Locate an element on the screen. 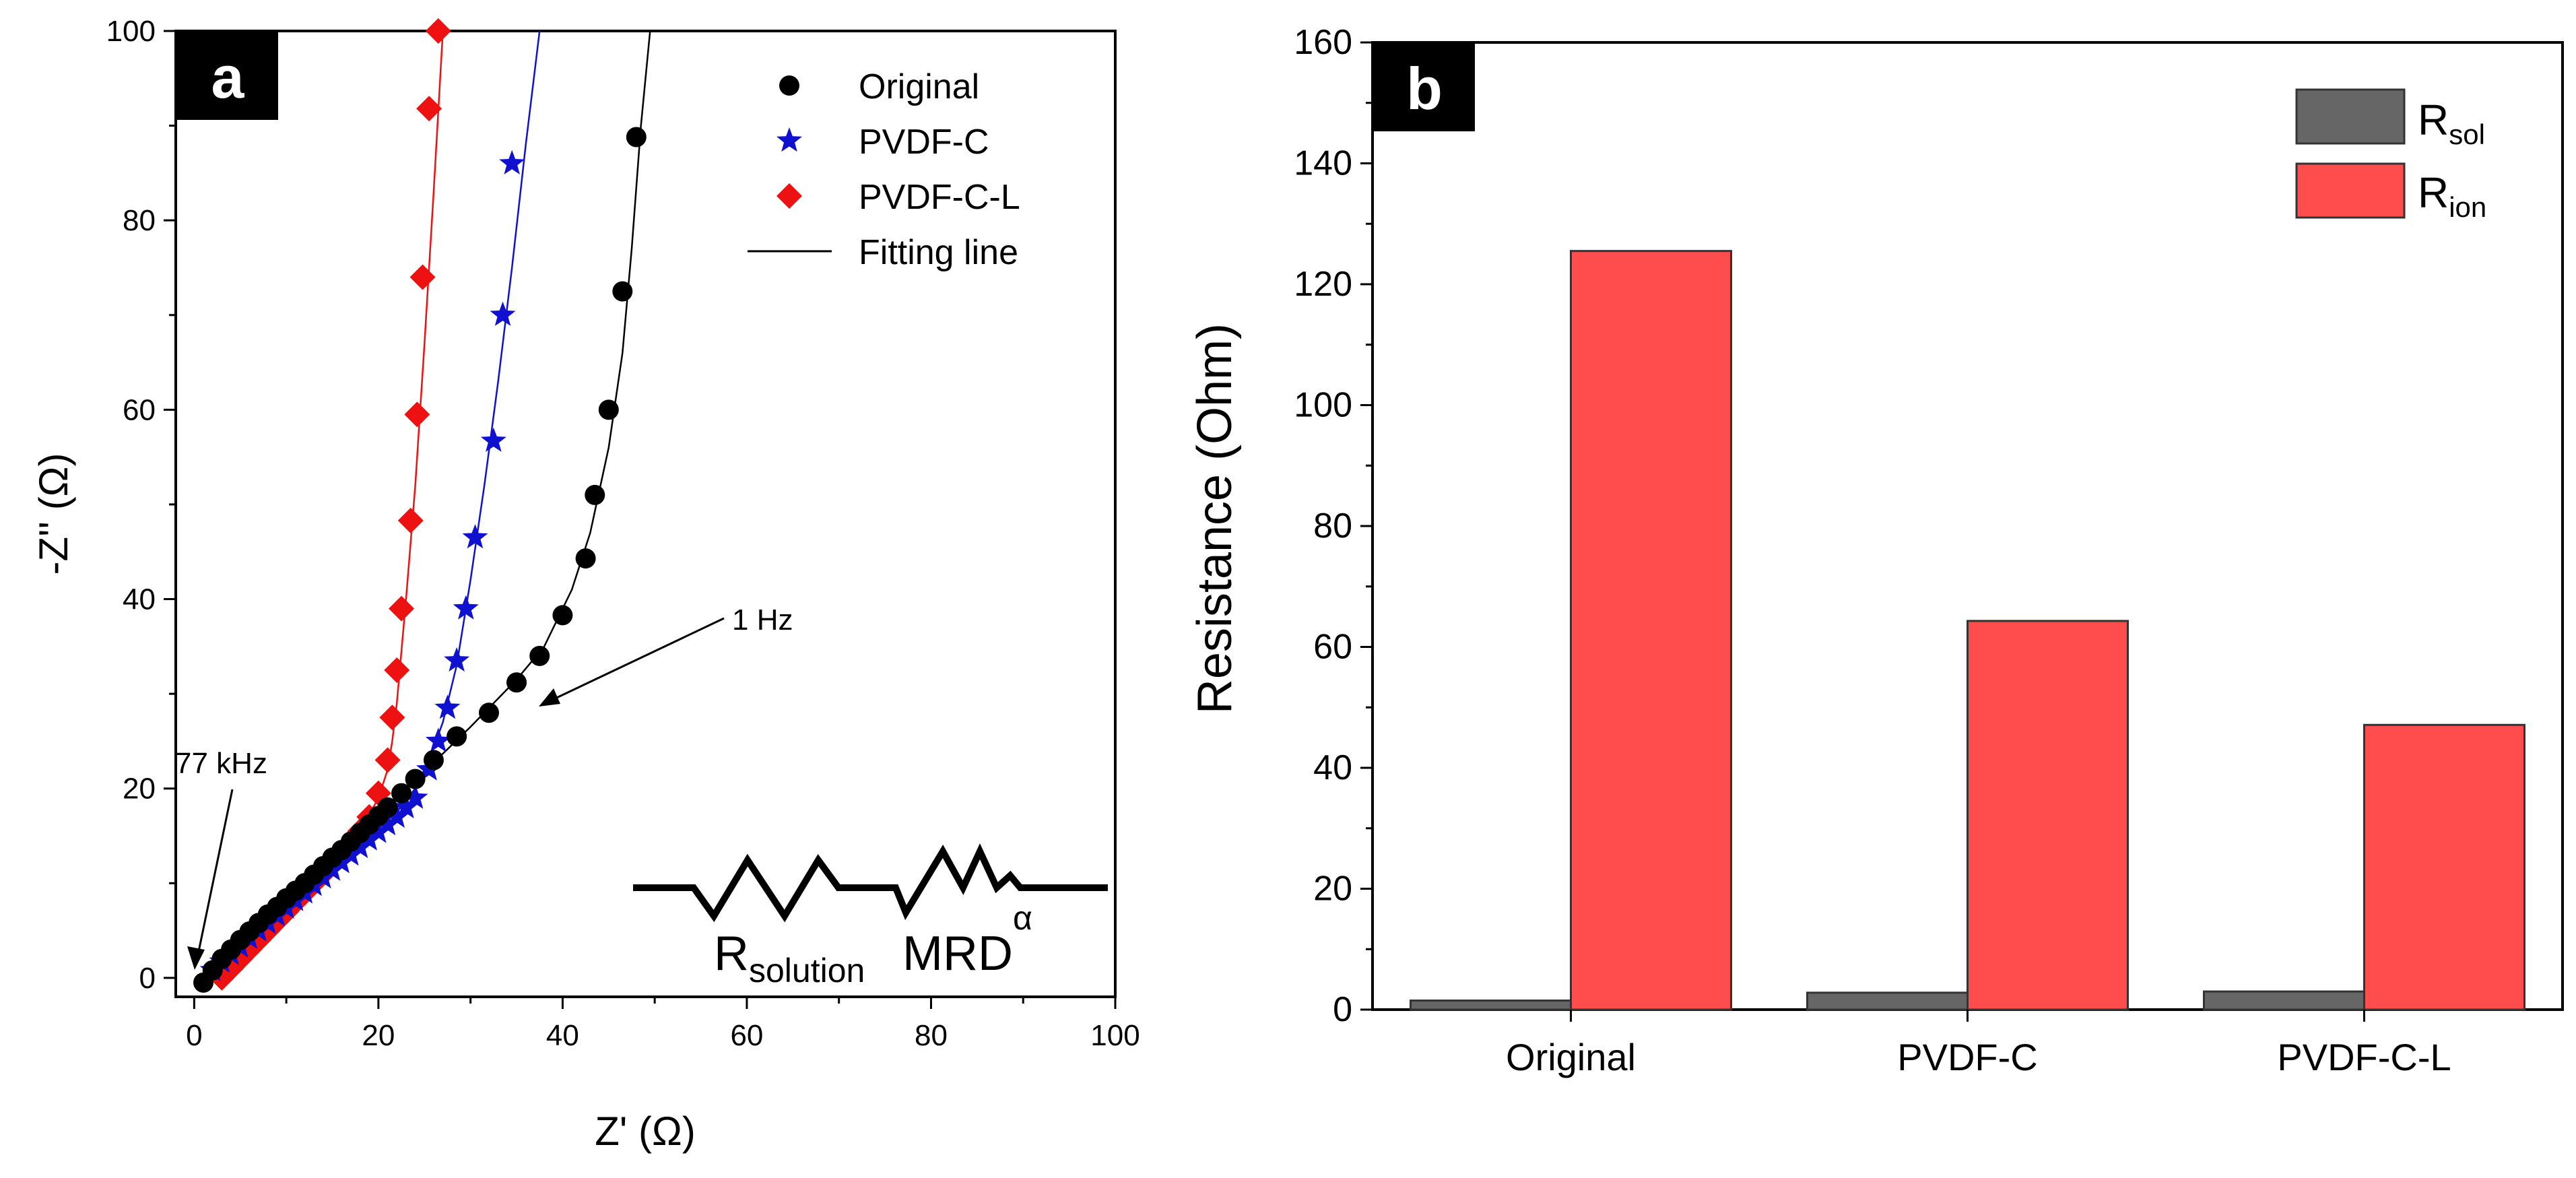  panel-b-y-tick-label: 20 is located at coordinates (1332, 889).